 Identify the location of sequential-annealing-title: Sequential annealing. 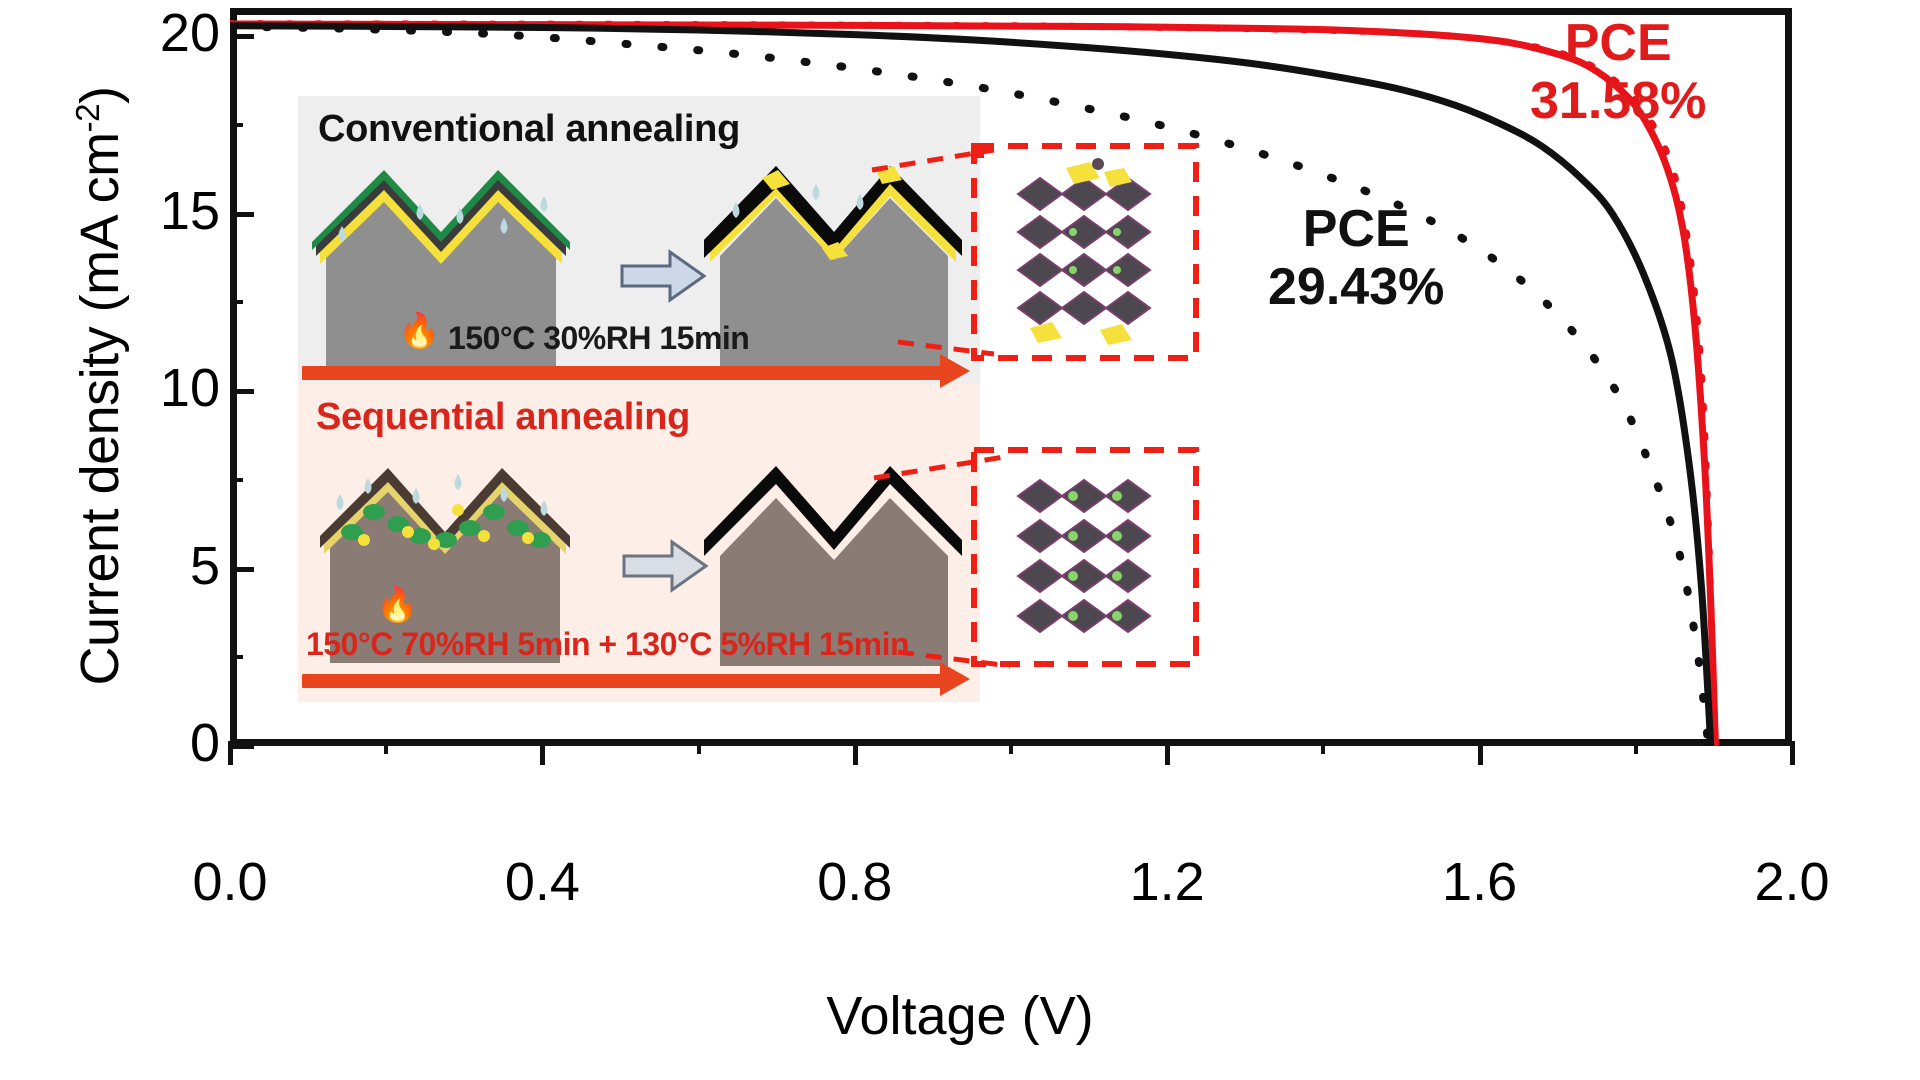
(503, 417).